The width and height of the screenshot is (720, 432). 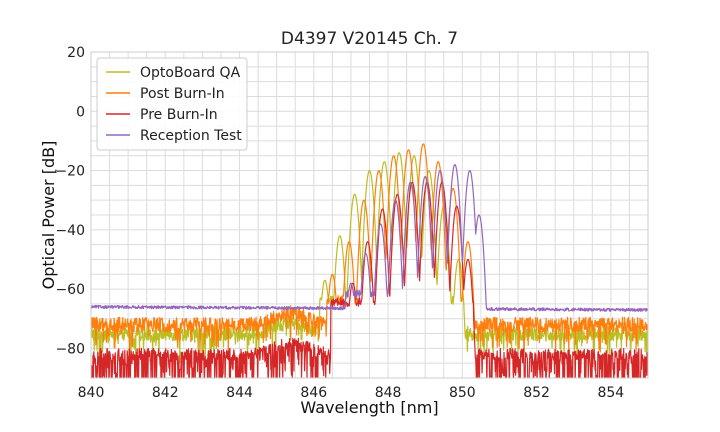 I want to click on chart-title: D4397 V20145 Ch. 7, so click(x=369, y=39).